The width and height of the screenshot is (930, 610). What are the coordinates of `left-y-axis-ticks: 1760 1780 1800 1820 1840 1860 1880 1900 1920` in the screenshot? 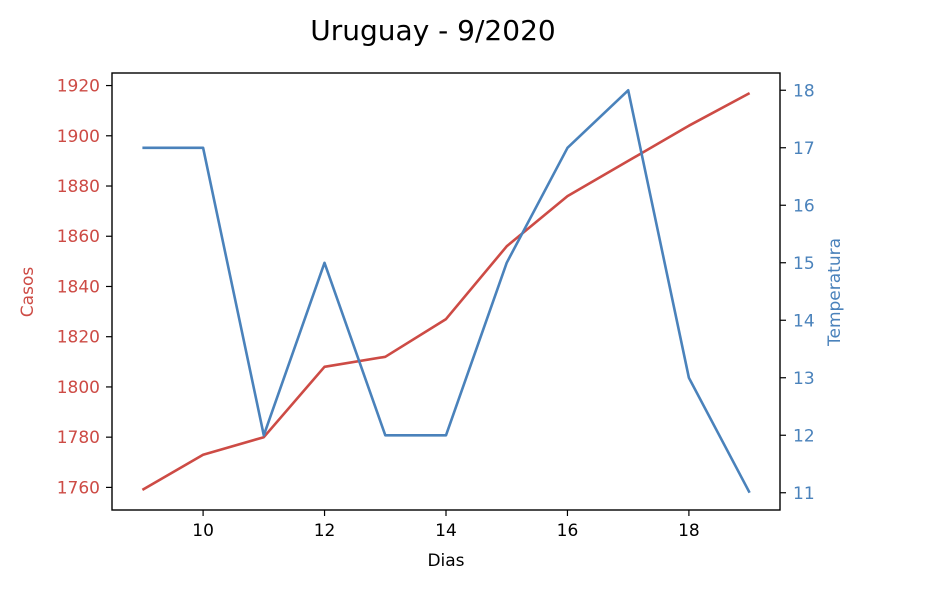 It's located at (84, 287).